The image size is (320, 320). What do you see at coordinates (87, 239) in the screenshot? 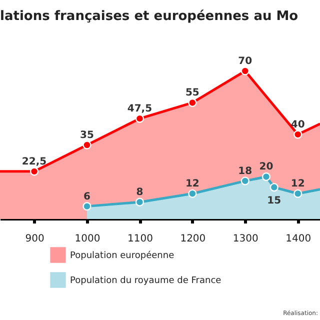
I see `x-tick-label: 1000` at bounding box center [87, 239].